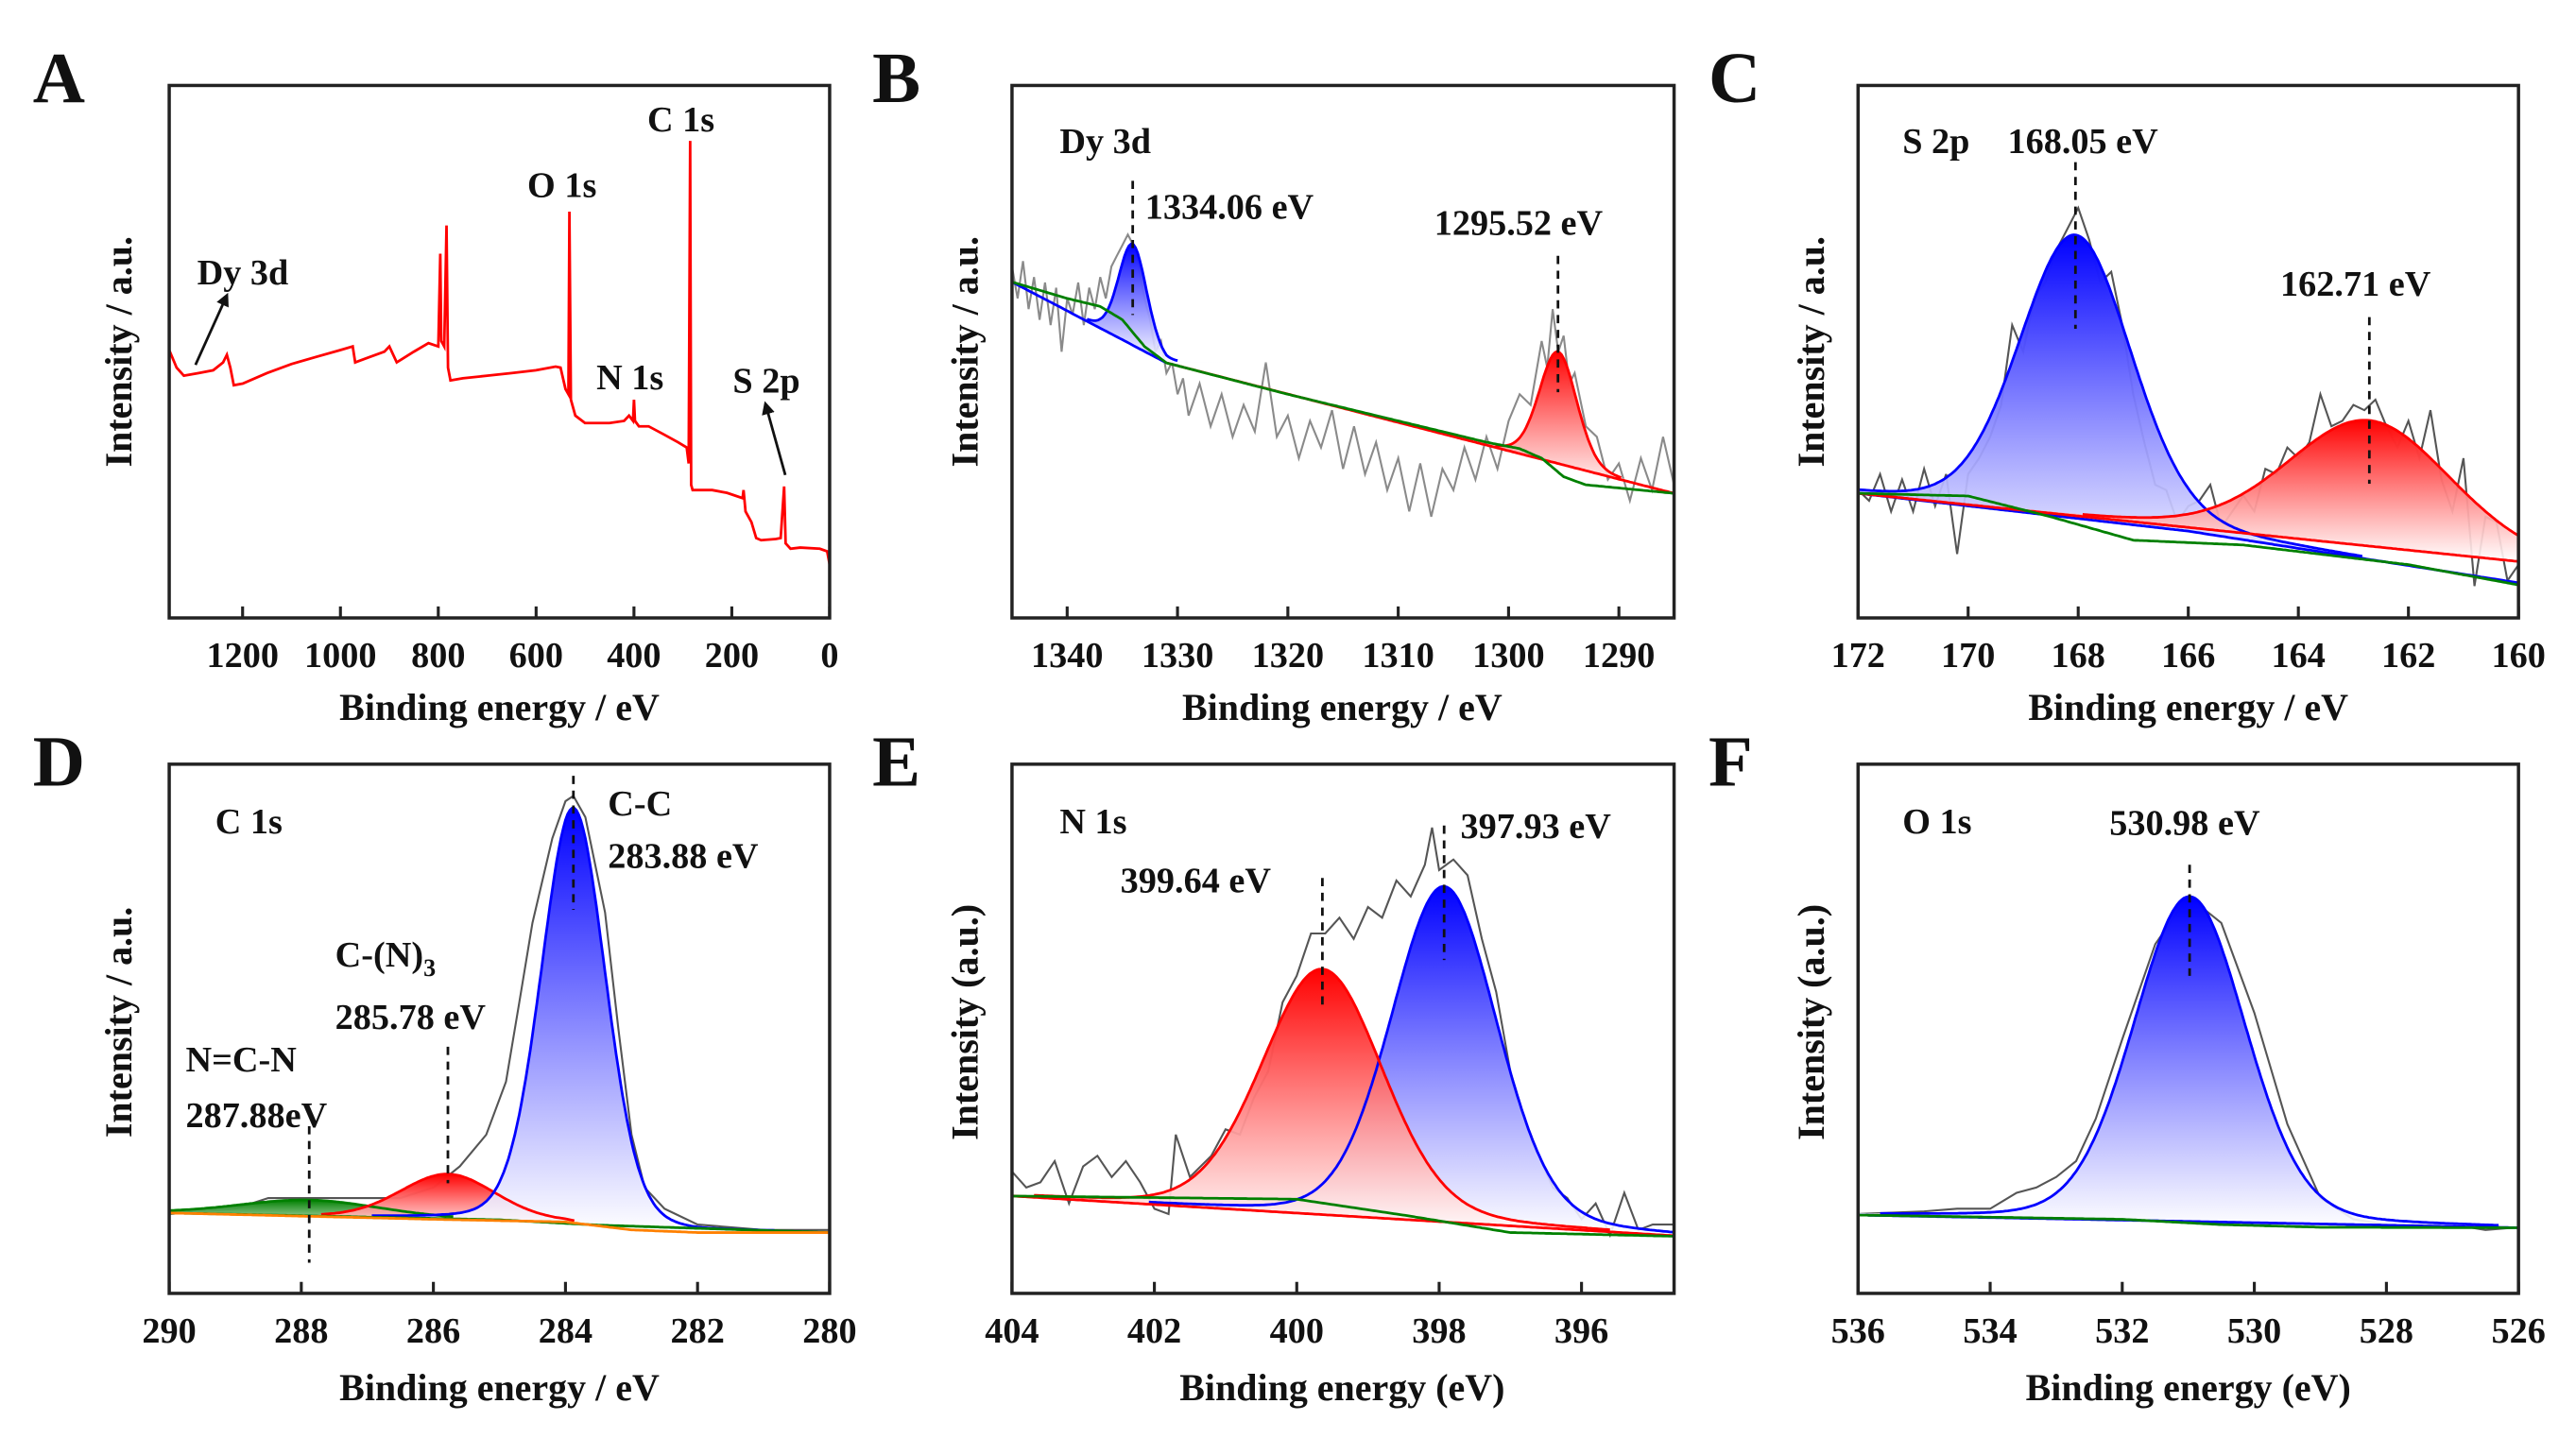  What do you see at coordinates (2188, 1387) in the screenshot?
I see `panel-f-x-axis-title: Binding energy (eV)` at bounding box center [2188, 1387].